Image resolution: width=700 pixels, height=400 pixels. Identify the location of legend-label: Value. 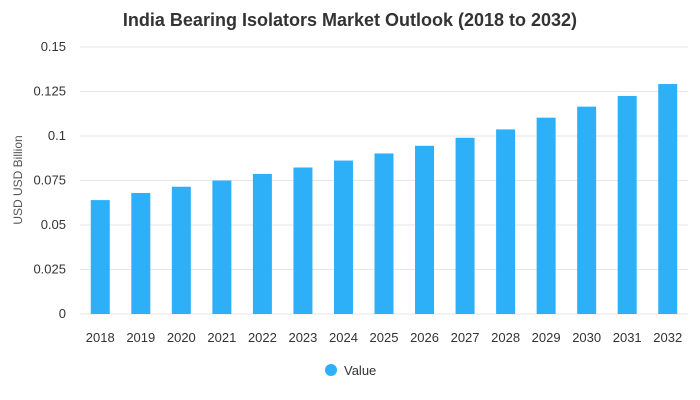
(360, 370).